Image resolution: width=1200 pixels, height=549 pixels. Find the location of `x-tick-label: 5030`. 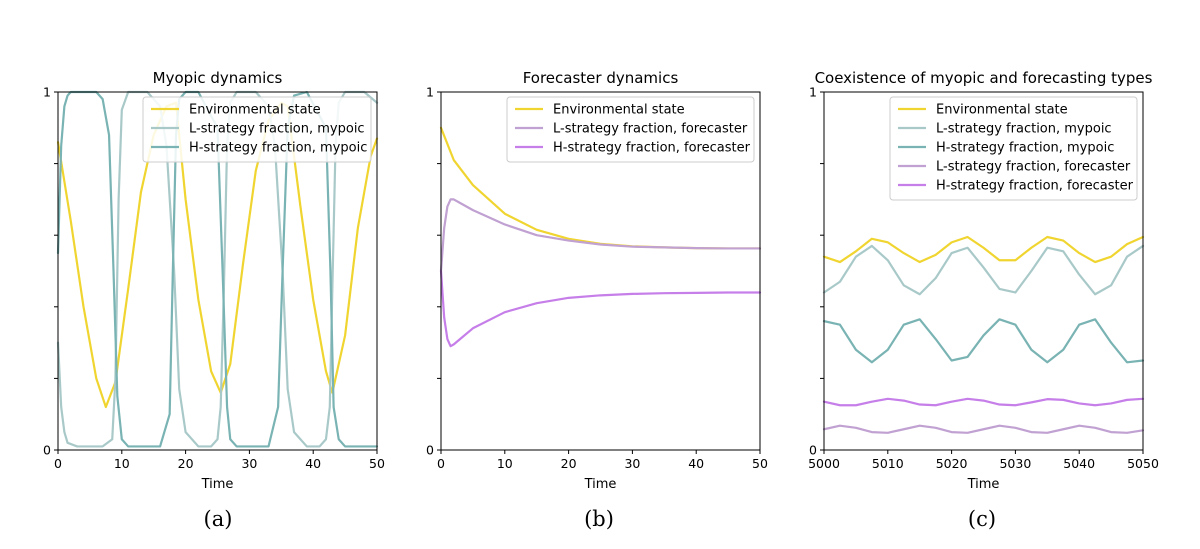

x-tick-label: 5030 is located at coordinates (1015, 463).